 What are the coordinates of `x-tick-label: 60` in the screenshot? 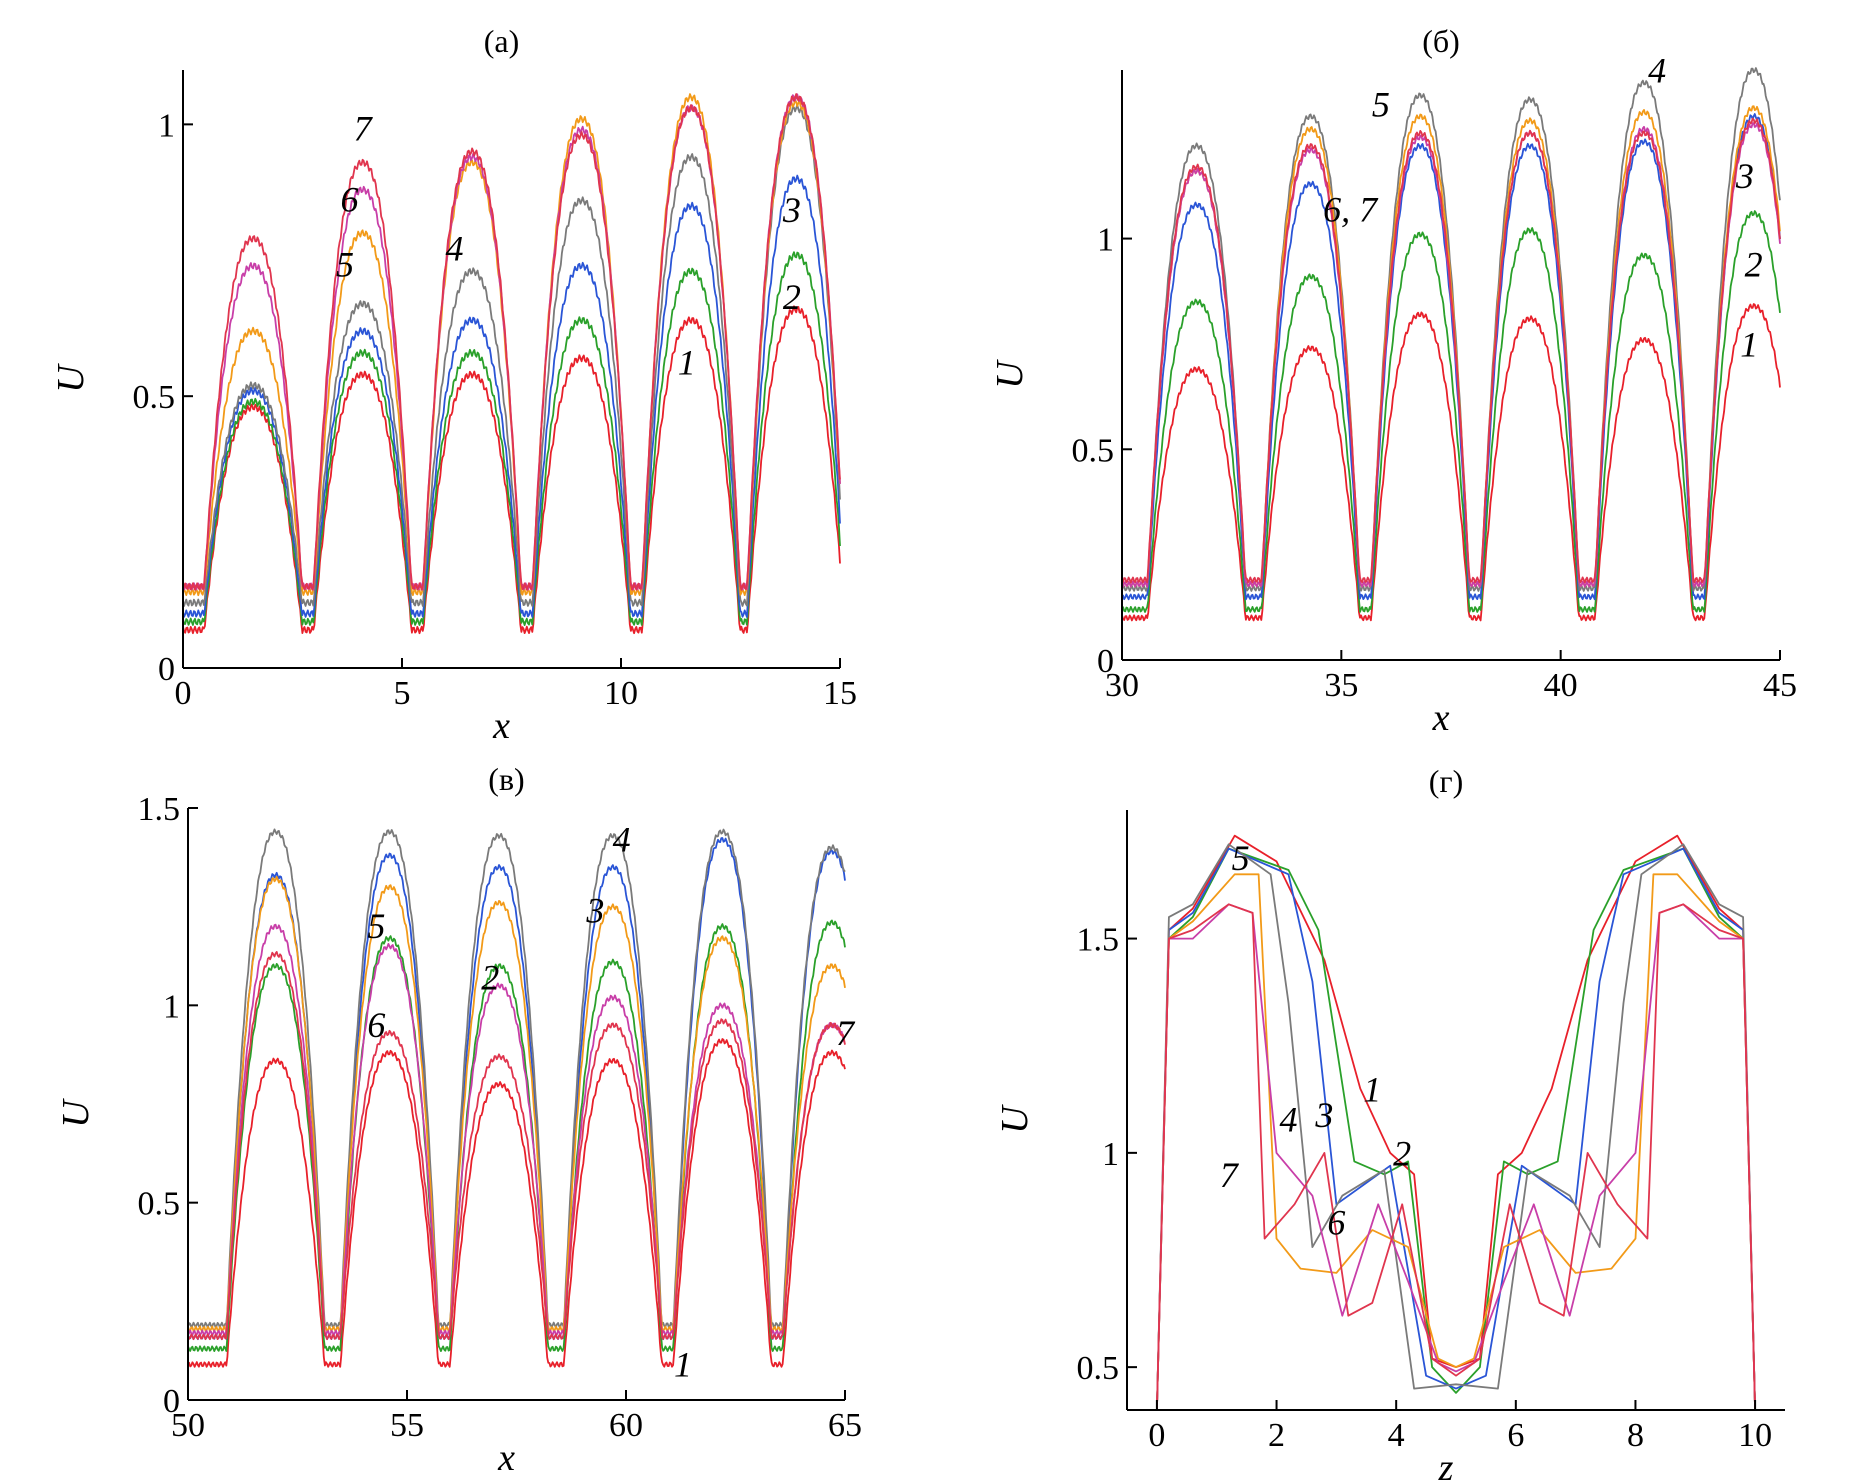 It's located at (626, 1425).